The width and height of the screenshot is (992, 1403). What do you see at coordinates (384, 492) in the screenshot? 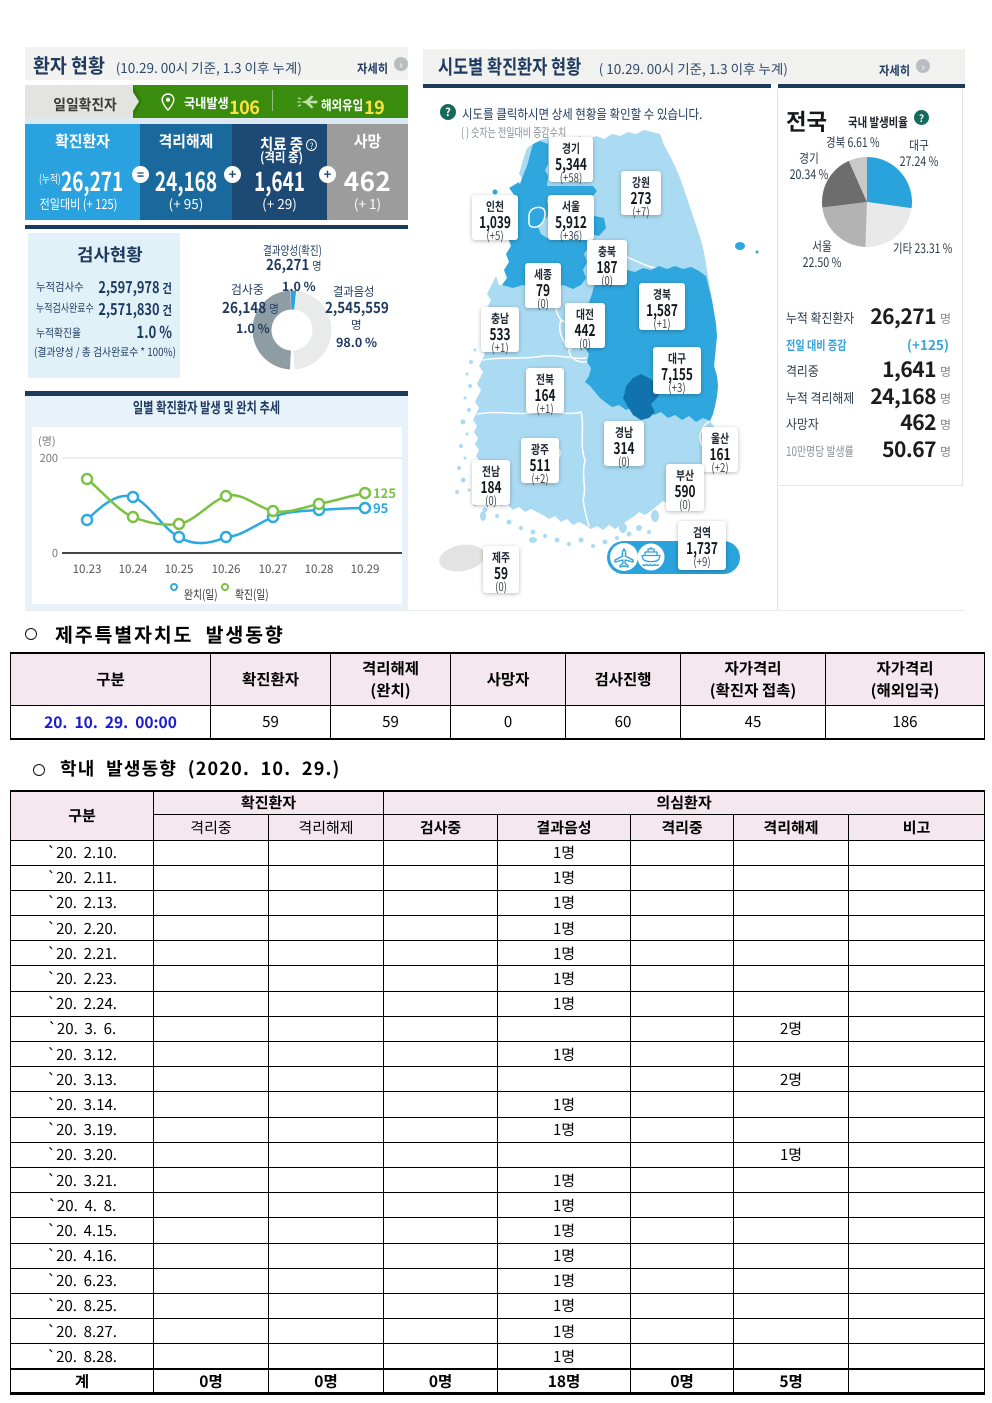
I see `svg-text: 125` at bounding box center [384, 492].